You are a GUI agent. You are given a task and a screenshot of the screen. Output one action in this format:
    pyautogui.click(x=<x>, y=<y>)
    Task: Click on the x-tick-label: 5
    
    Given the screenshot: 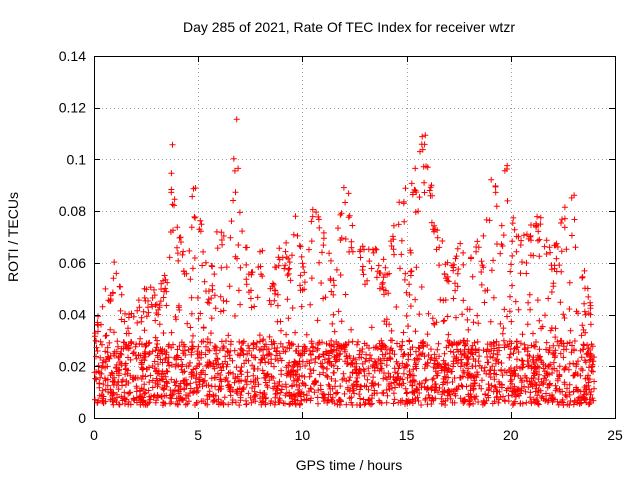 What is the action you would take?
    pyautogui.click(x=198, y=435)
    